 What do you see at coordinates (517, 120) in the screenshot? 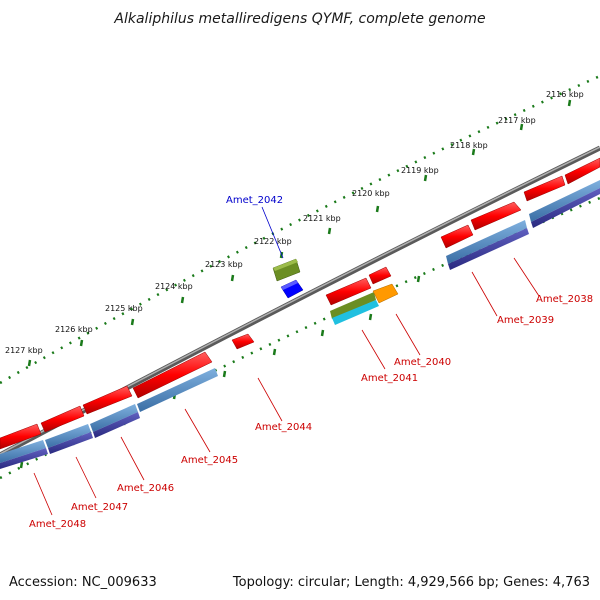
I see `scale-label: 2117 kbp` at bounding box center [517, 120].